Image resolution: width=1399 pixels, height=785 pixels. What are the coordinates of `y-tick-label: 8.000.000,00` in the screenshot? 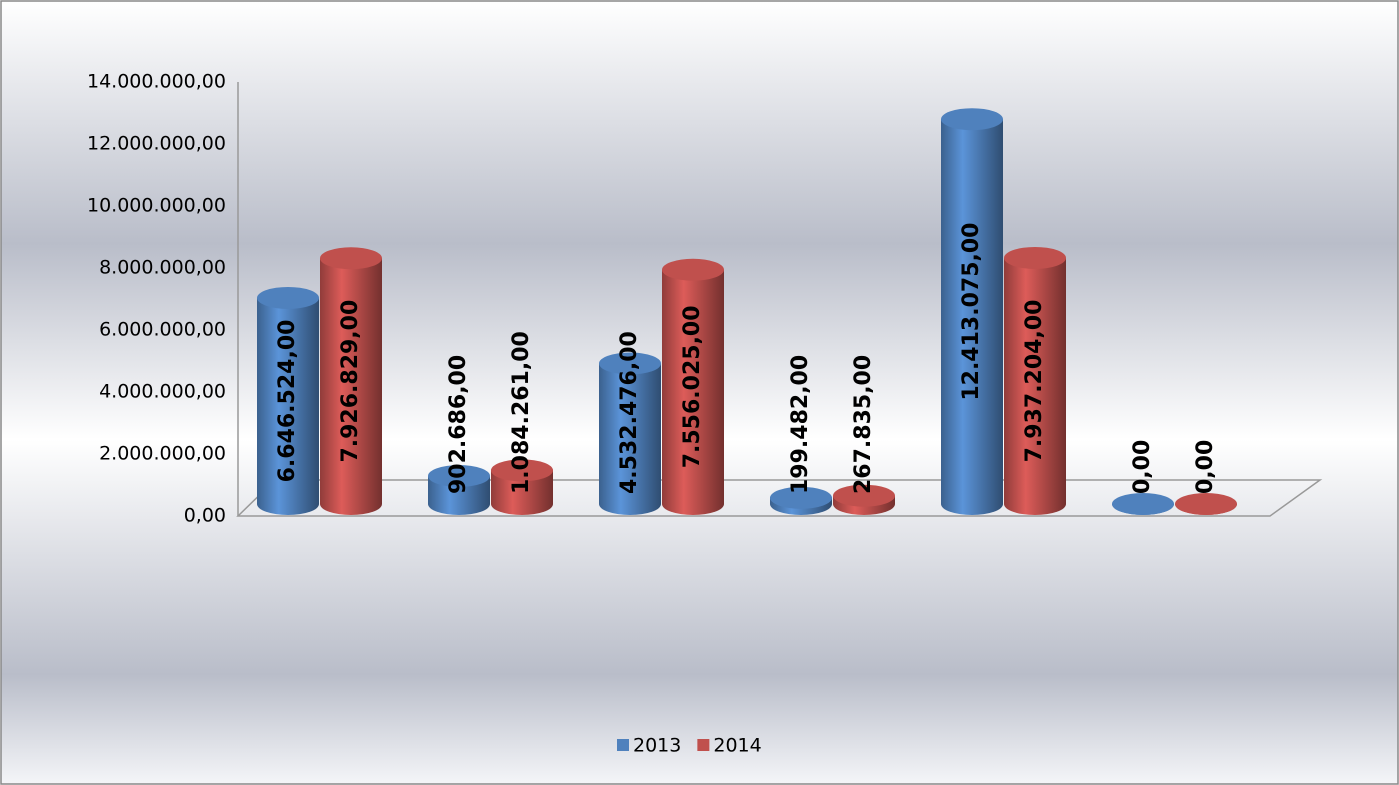 It's located at (162, 268).